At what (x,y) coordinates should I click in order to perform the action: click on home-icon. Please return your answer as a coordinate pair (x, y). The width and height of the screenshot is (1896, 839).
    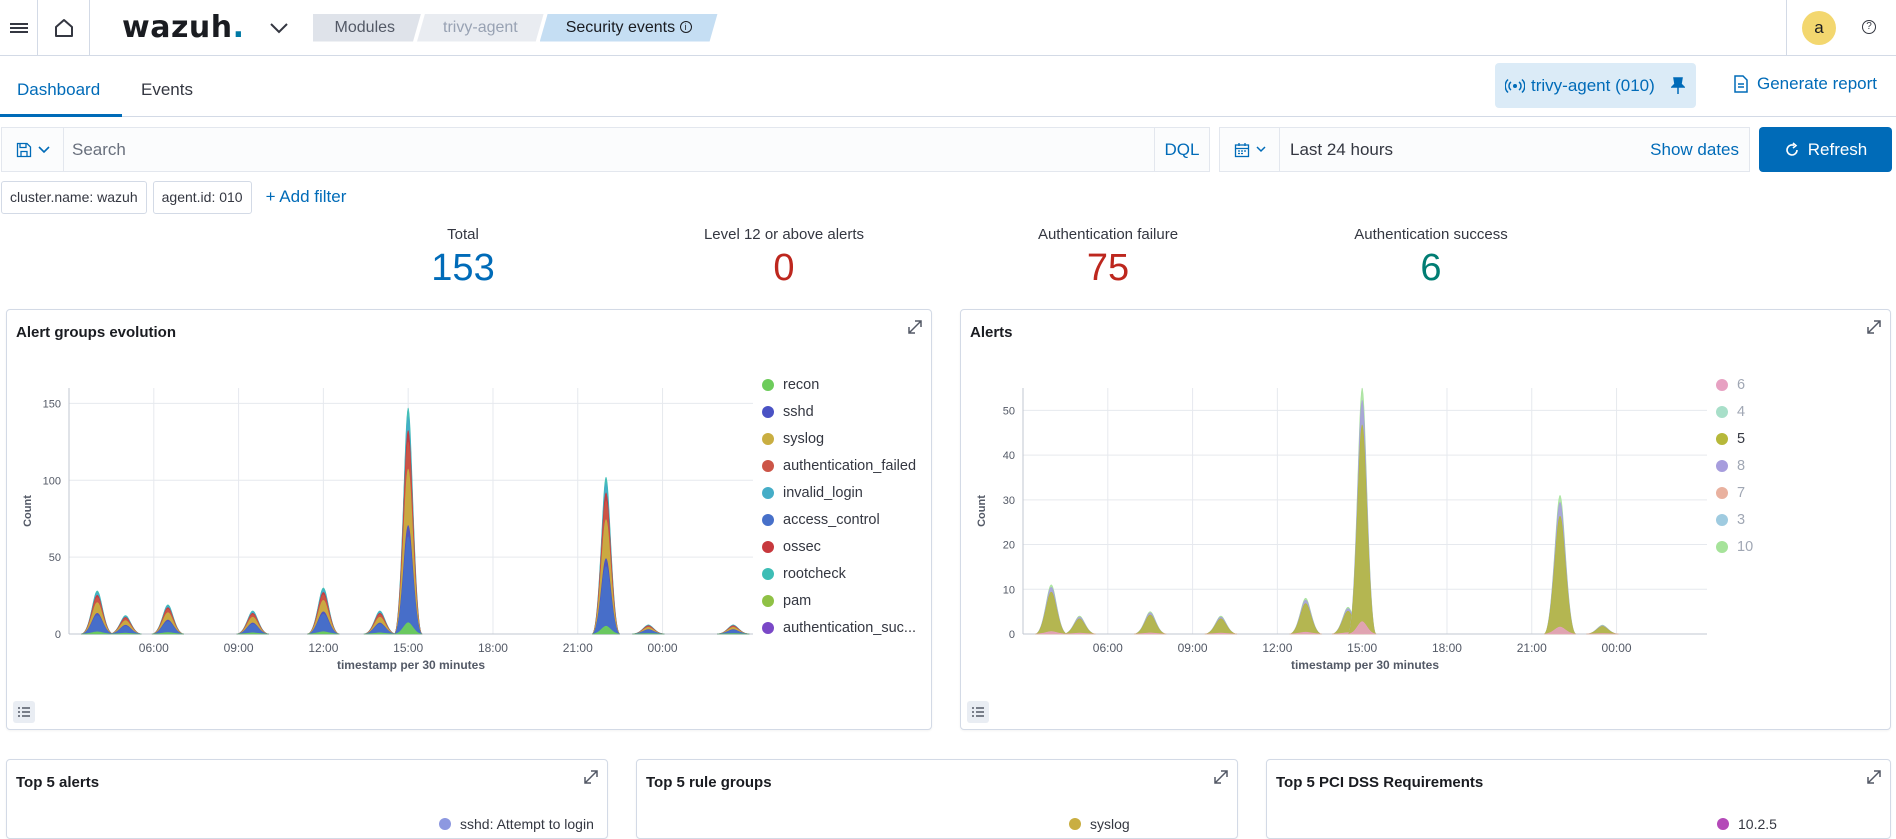
    Looking at the image, I should click on (64, 28).